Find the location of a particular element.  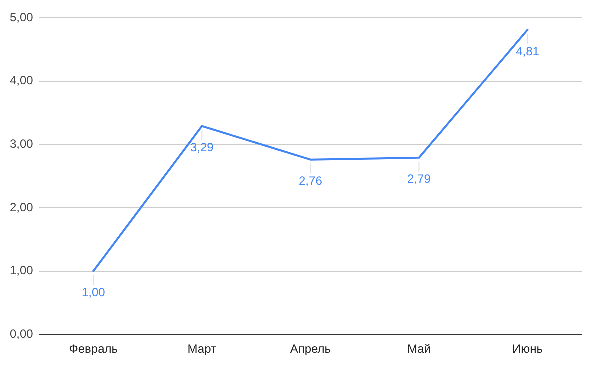

x-tick-label: Май is located at coordinates (419, 349).